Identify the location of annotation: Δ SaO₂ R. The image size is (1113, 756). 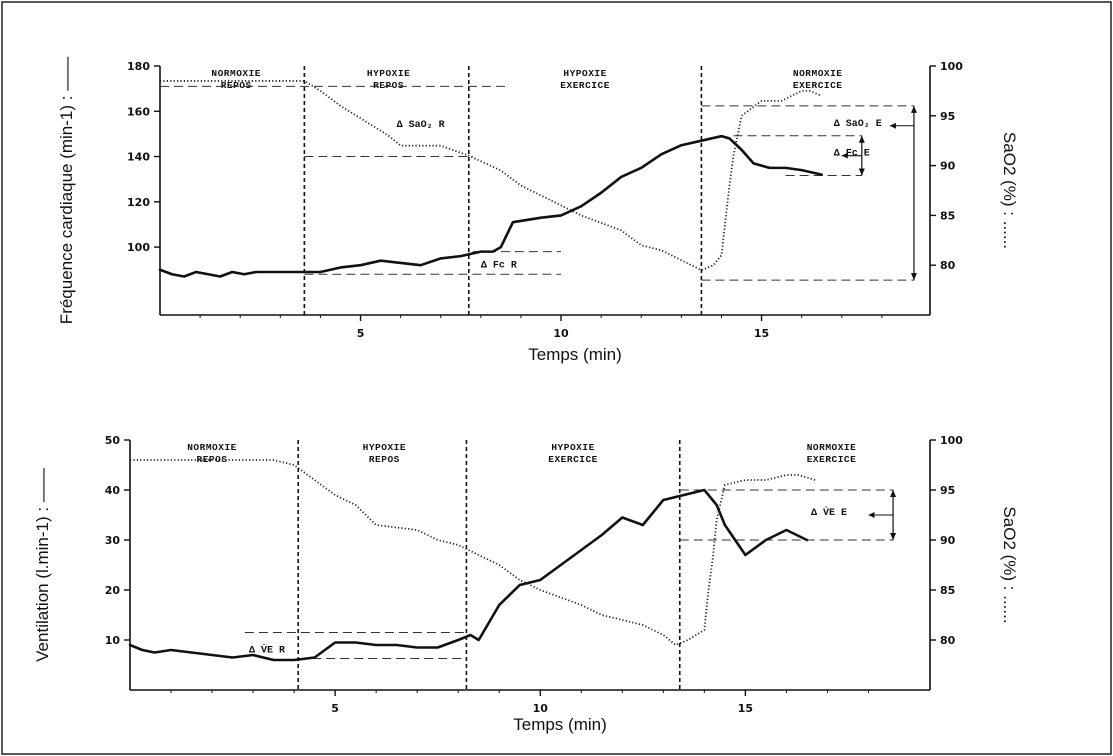
(421, 125).